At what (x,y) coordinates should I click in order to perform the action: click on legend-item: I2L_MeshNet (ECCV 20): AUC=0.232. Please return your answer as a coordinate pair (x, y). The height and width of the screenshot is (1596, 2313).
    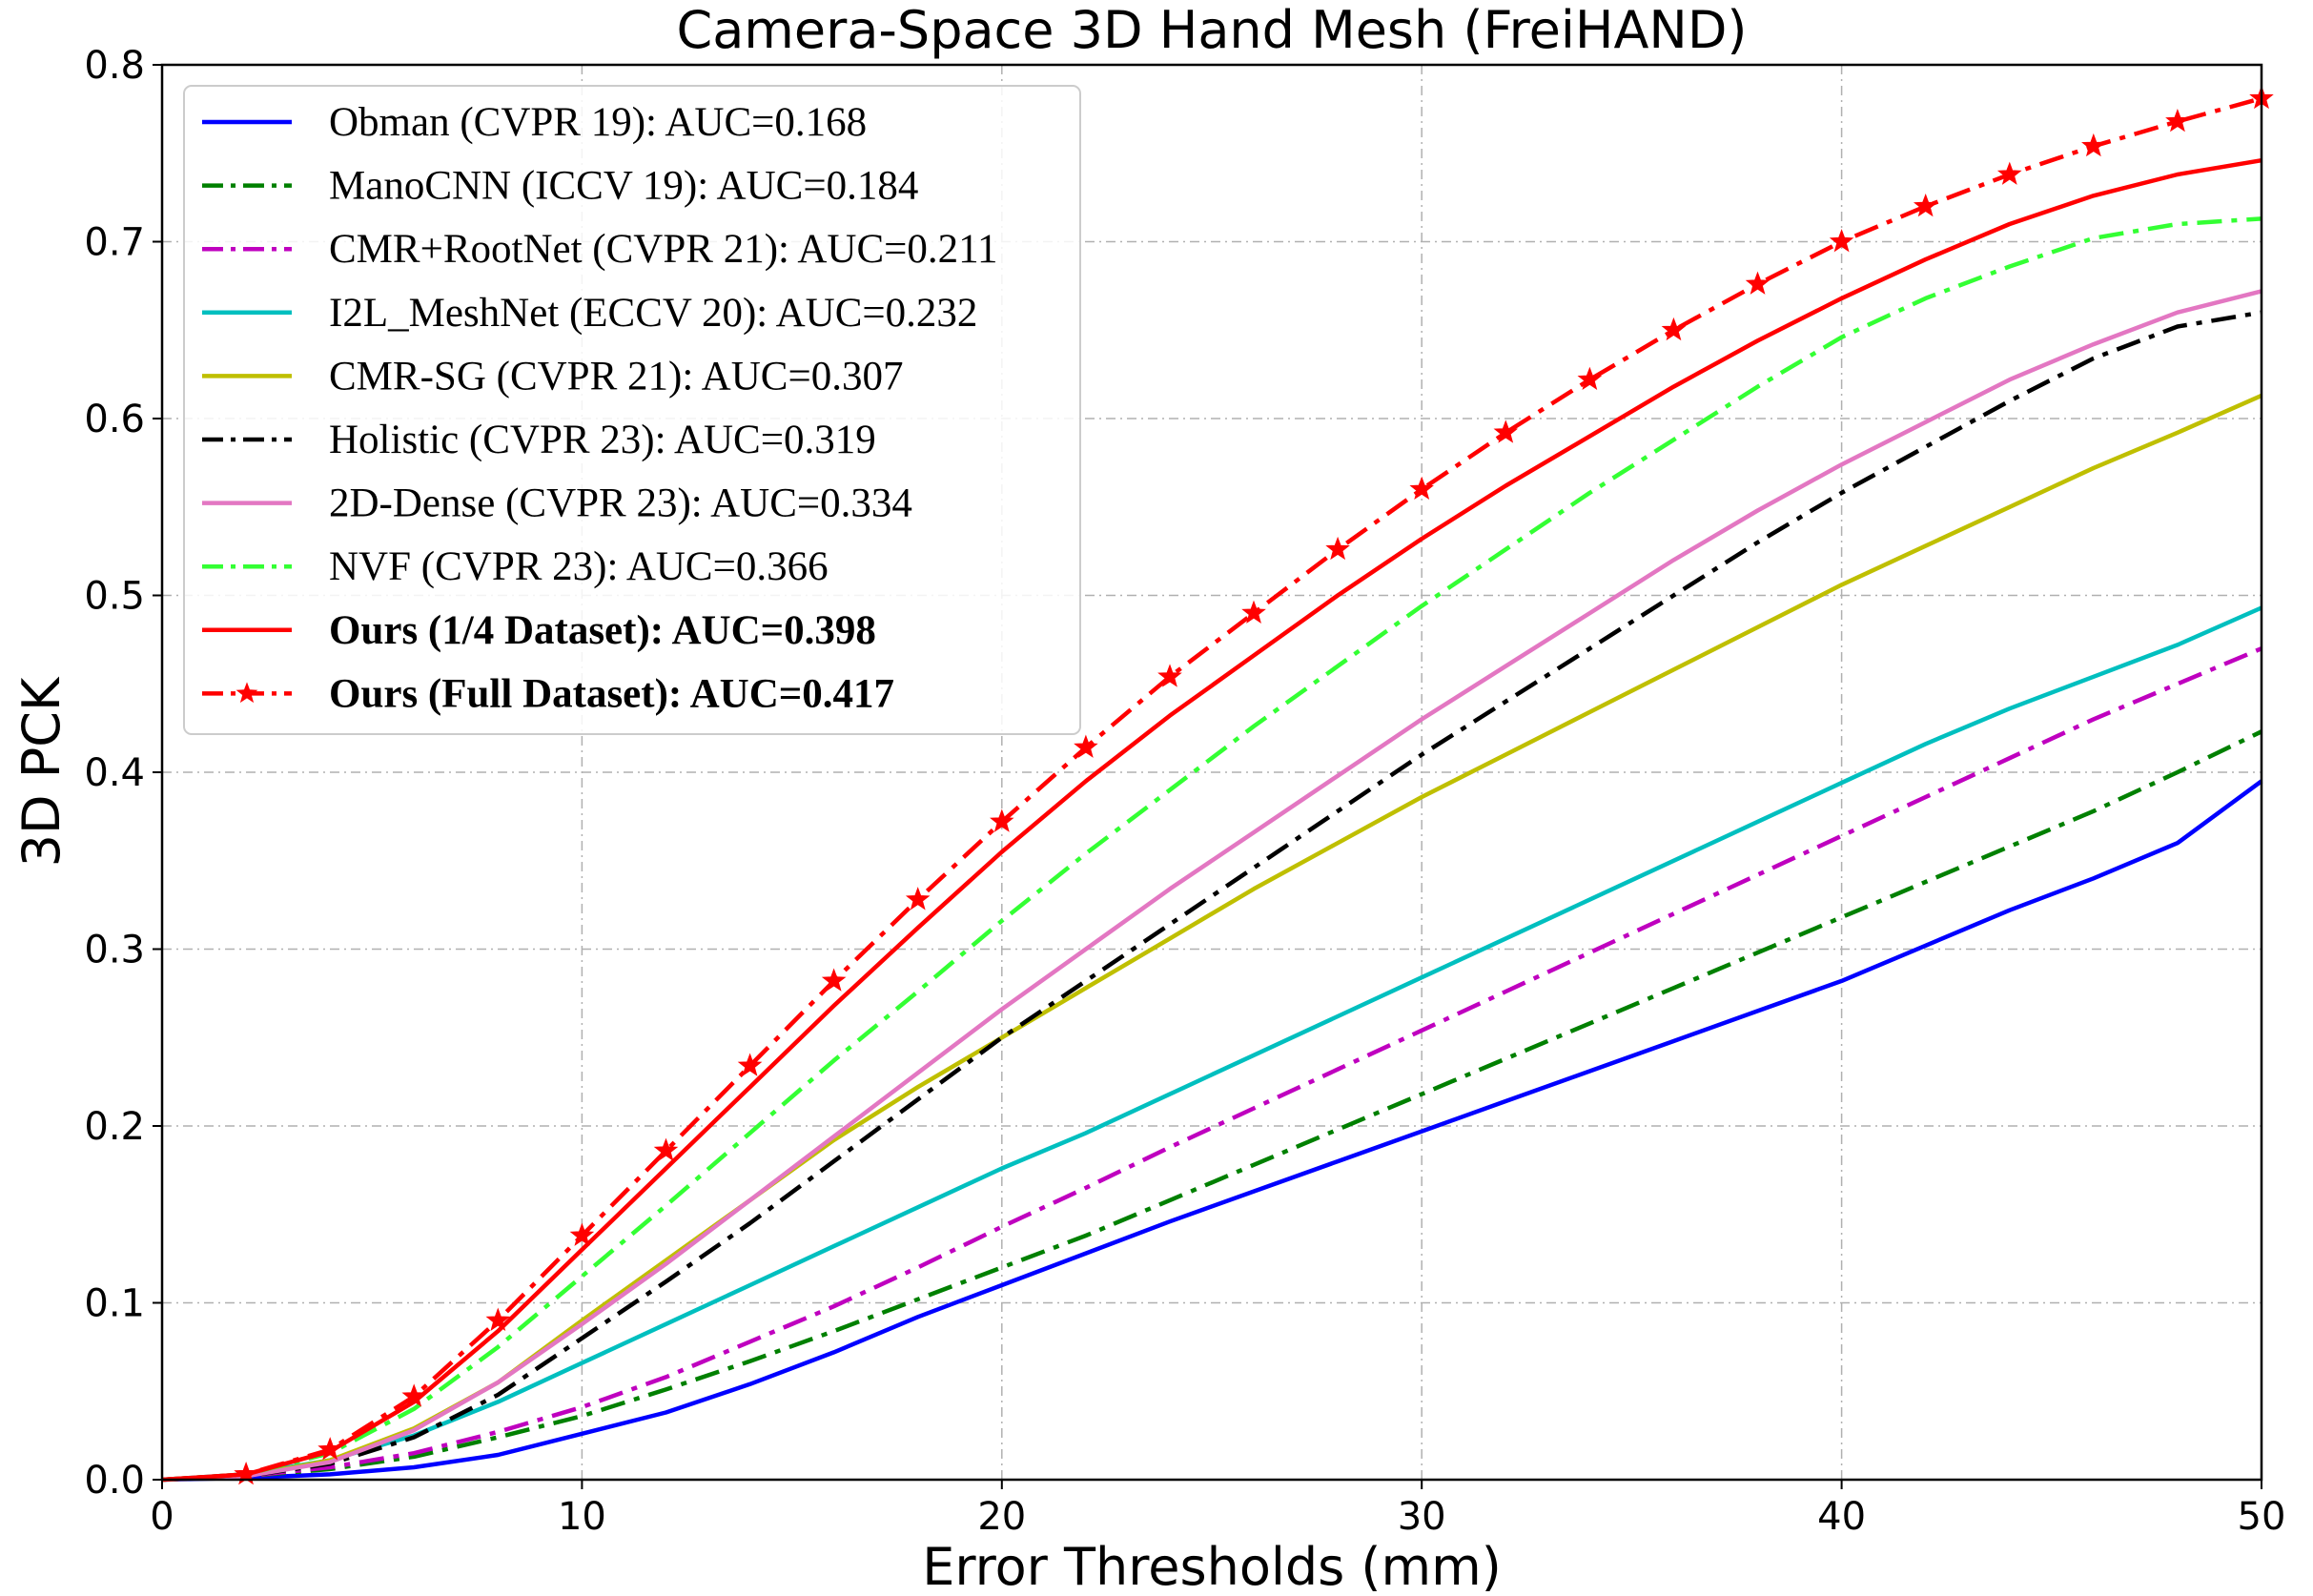
    Looking at the image, I should click on (590, 313).